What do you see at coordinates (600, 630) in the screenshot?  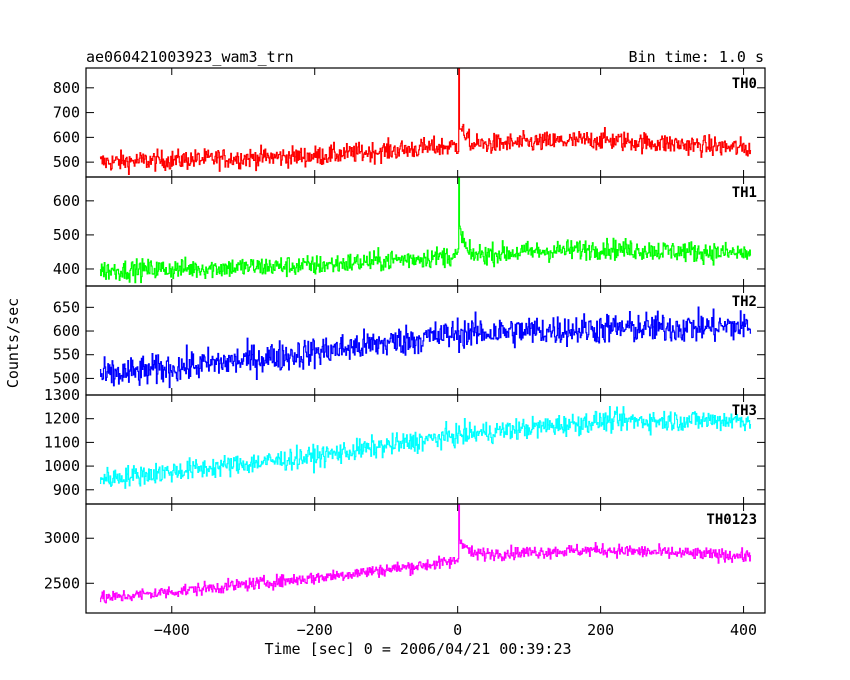 I see `x-tick-label: 200` at bounding box center [600, 630].